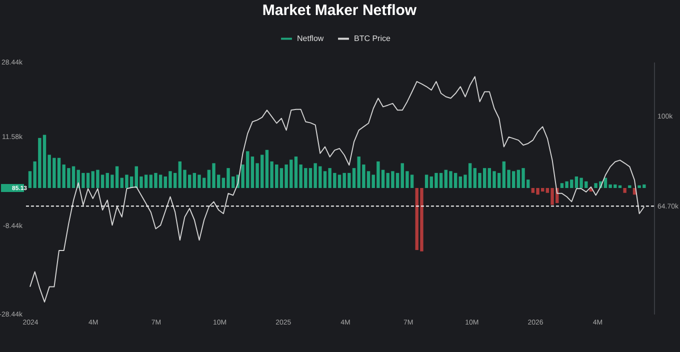 The height and width of the screenshot is (352, 680). Describe the element at coordinates (339, 10) in the screenshot. I see `chart-title: Market Maker Netflow` at that location.